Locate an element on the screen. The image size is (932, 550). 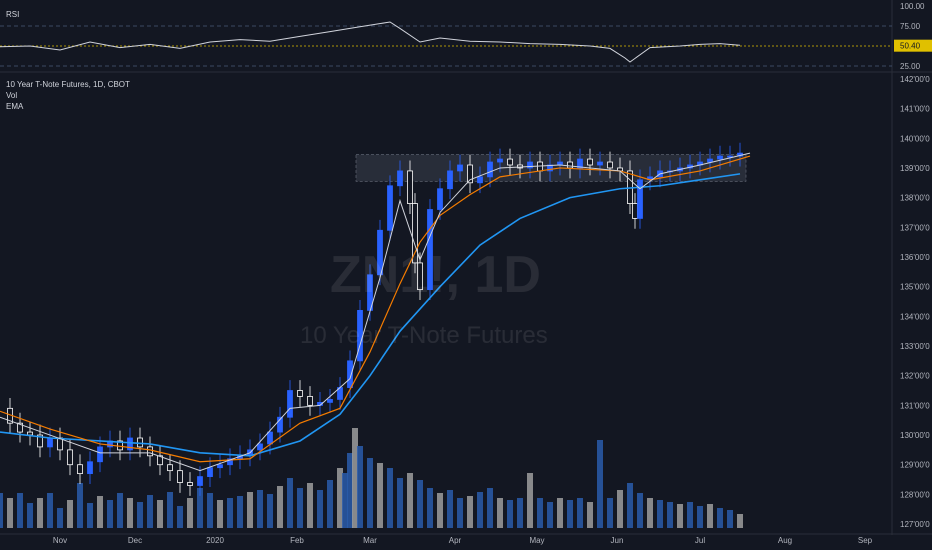
watermark-name: 10 Year T-Note Futures is located at coordinates (424, 335).